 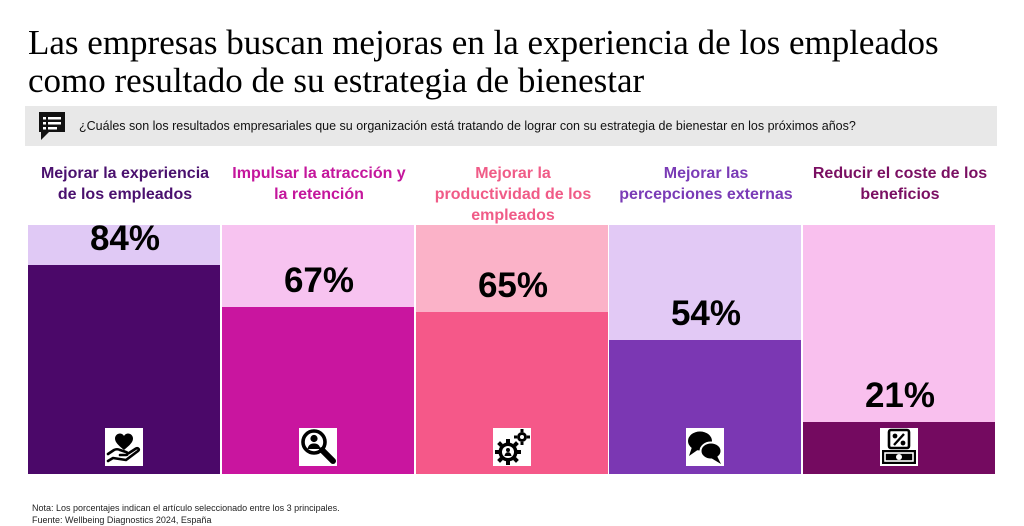 What do you see at coordinates (900, 173) in the screenshot?
I see `category-label-line: Reducir el coste de los` at bounding box center [900, 173].